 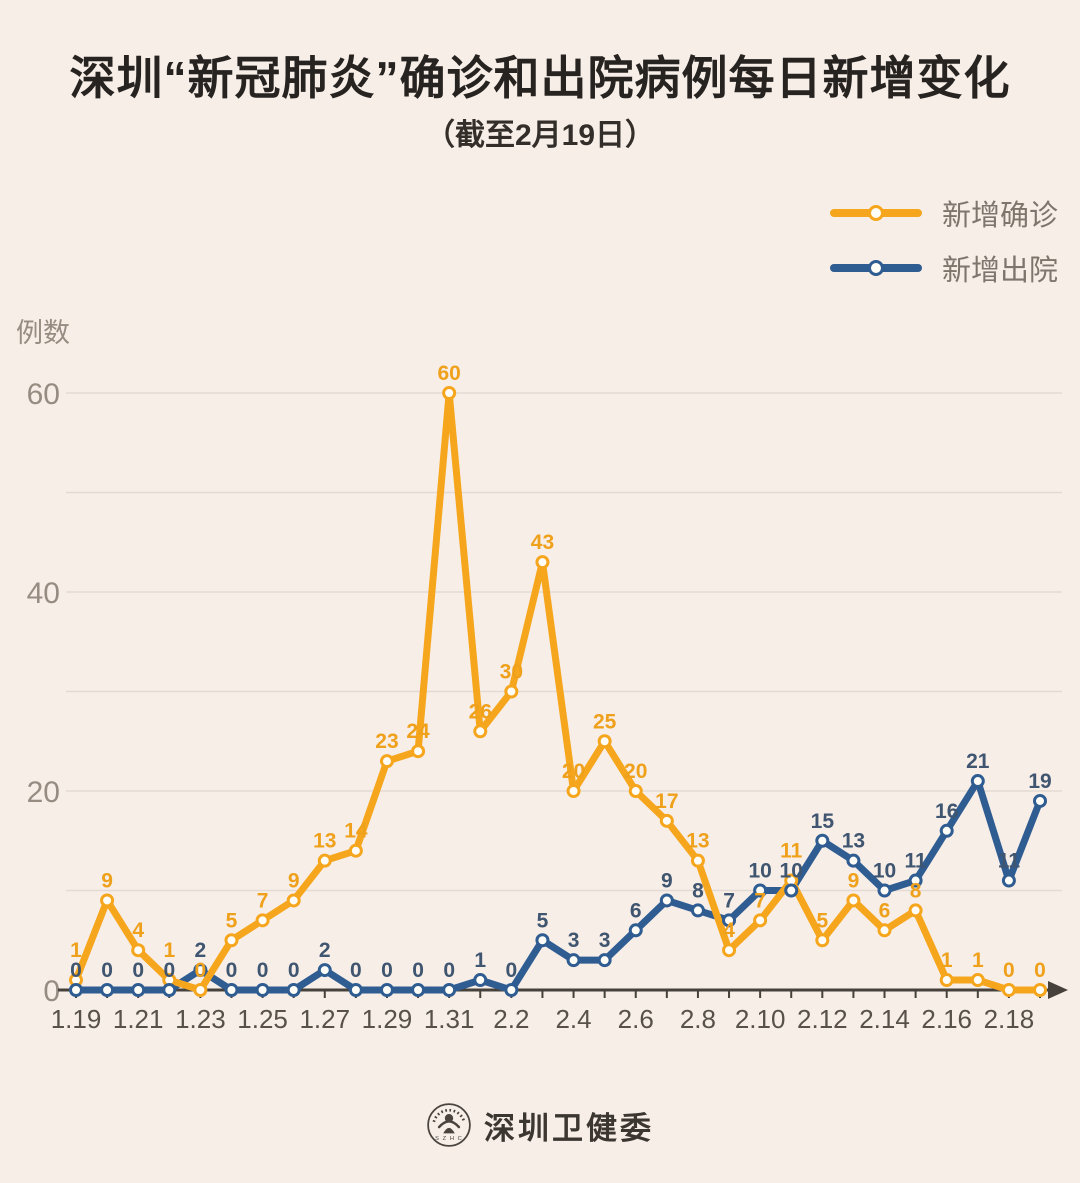 What do you see at coordinates (540, 78) in the screenshot?
I see `chart-title: 深圳“新冠肺炎”确诊和出院病例每日新增变化` at bounding box center [540, 78].